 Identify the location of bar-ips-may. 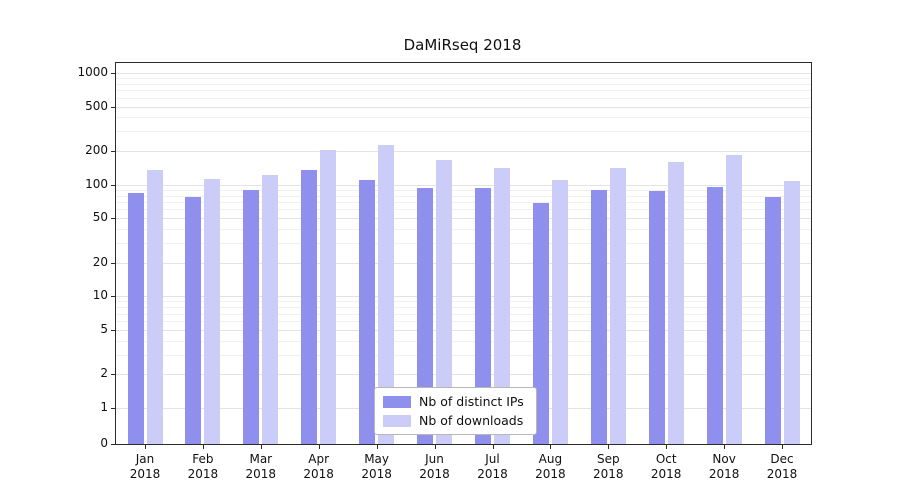
(367, 312).